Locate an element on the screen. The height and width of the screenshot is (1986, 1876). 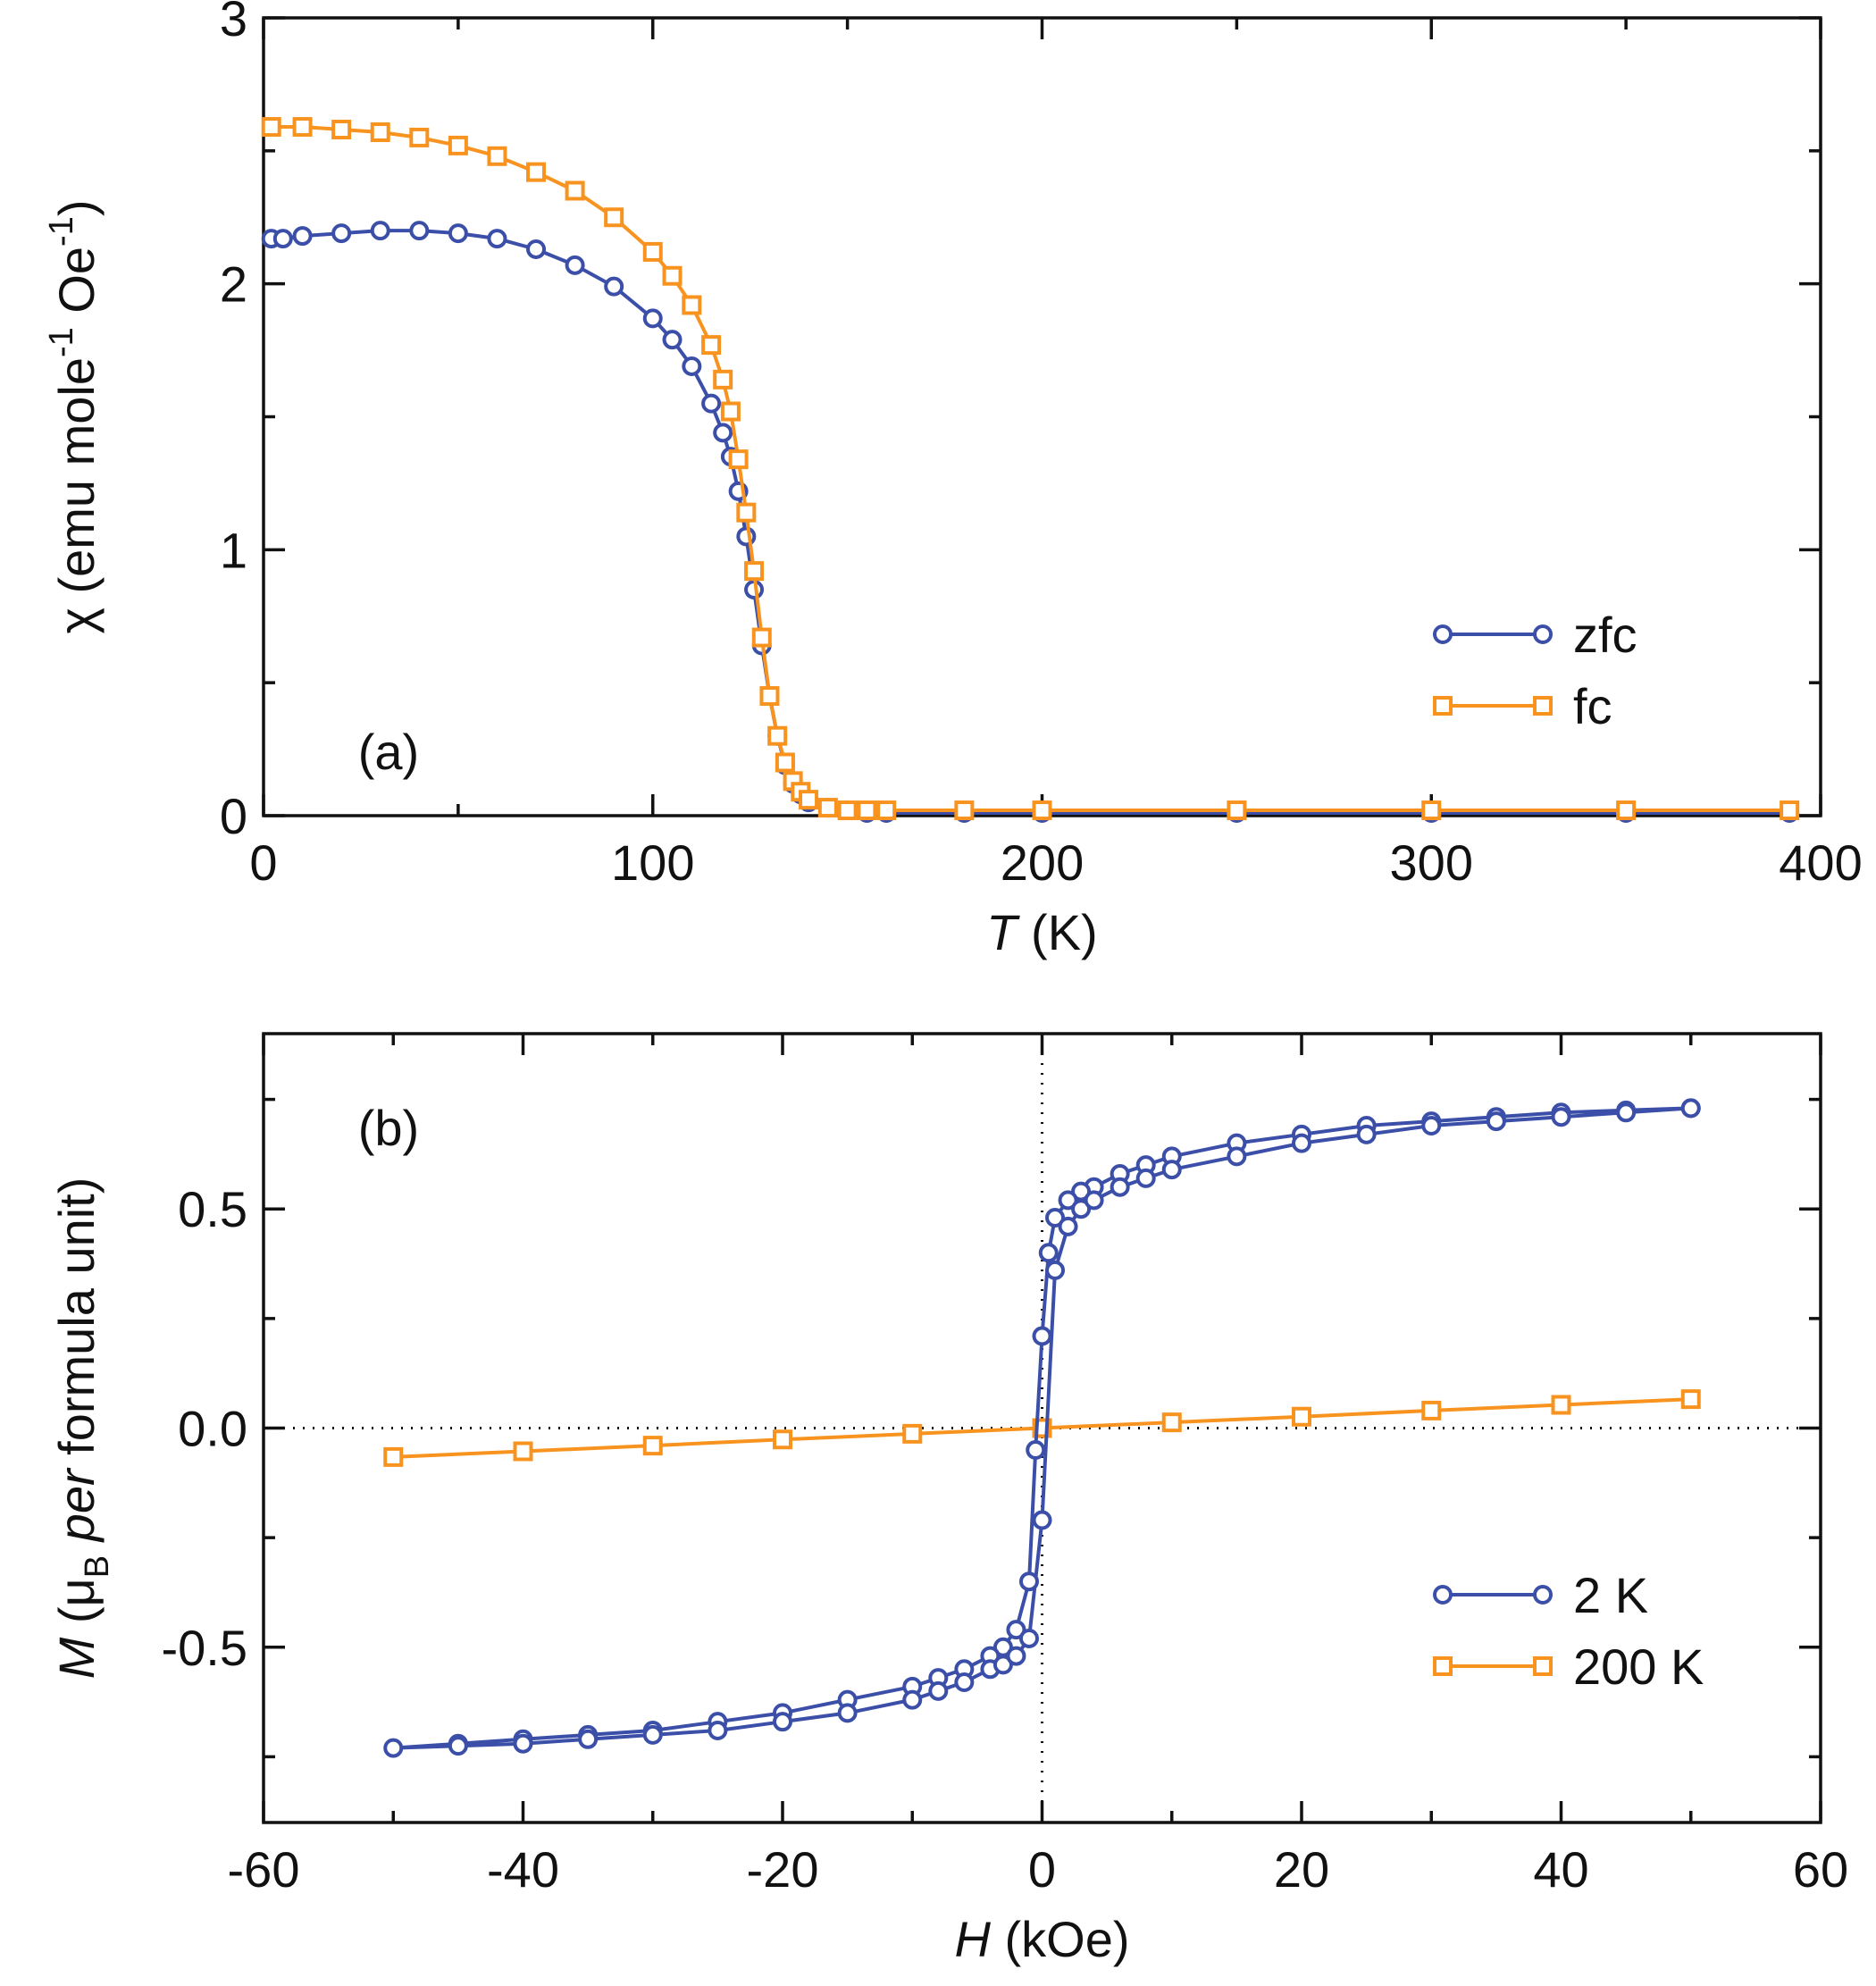
x-axis-unit: (K) is located at coordinates (1058, 932).